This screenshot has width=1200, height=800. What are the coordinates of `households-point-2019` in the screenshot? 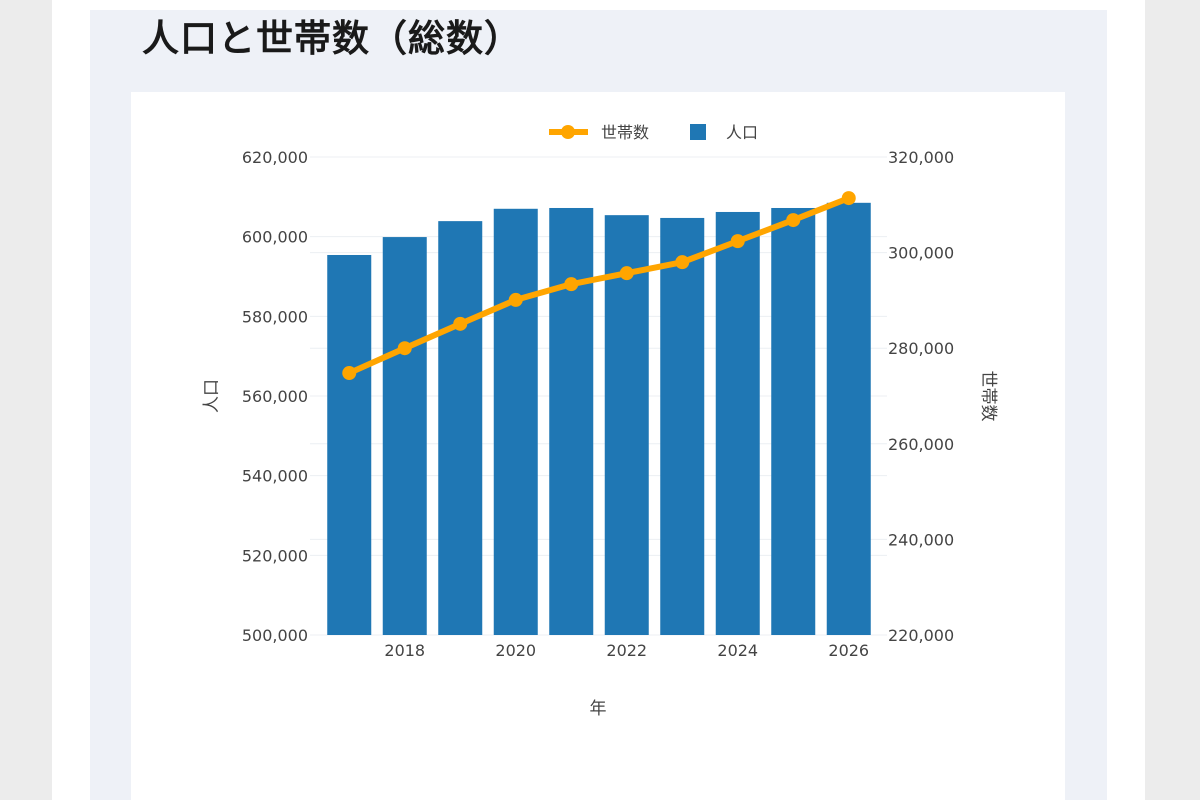 It's located at (460, 323).